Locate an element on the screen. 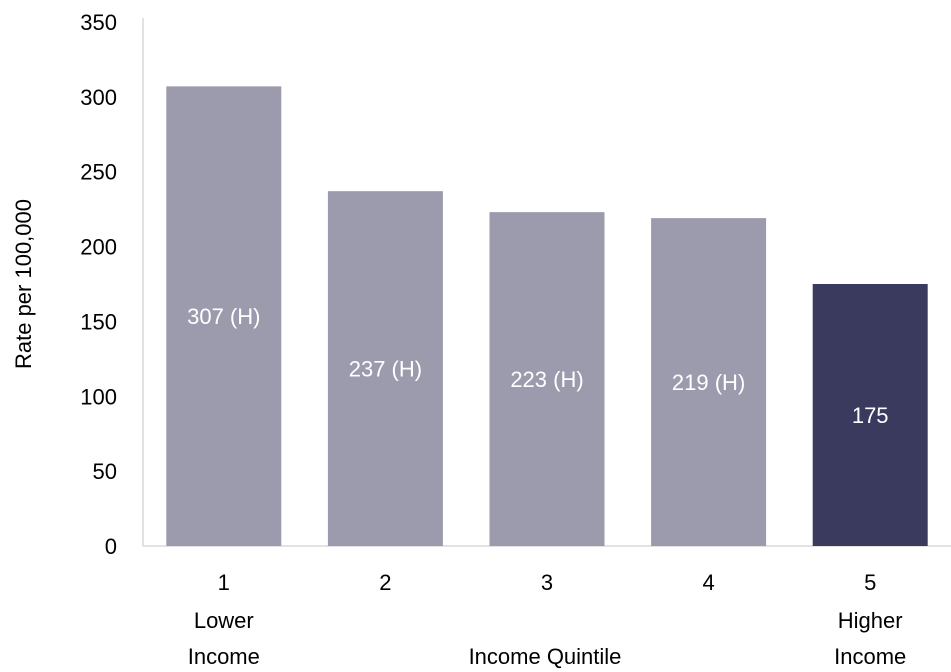  y-tick-label: 300 is located at coordinates (98, 97).